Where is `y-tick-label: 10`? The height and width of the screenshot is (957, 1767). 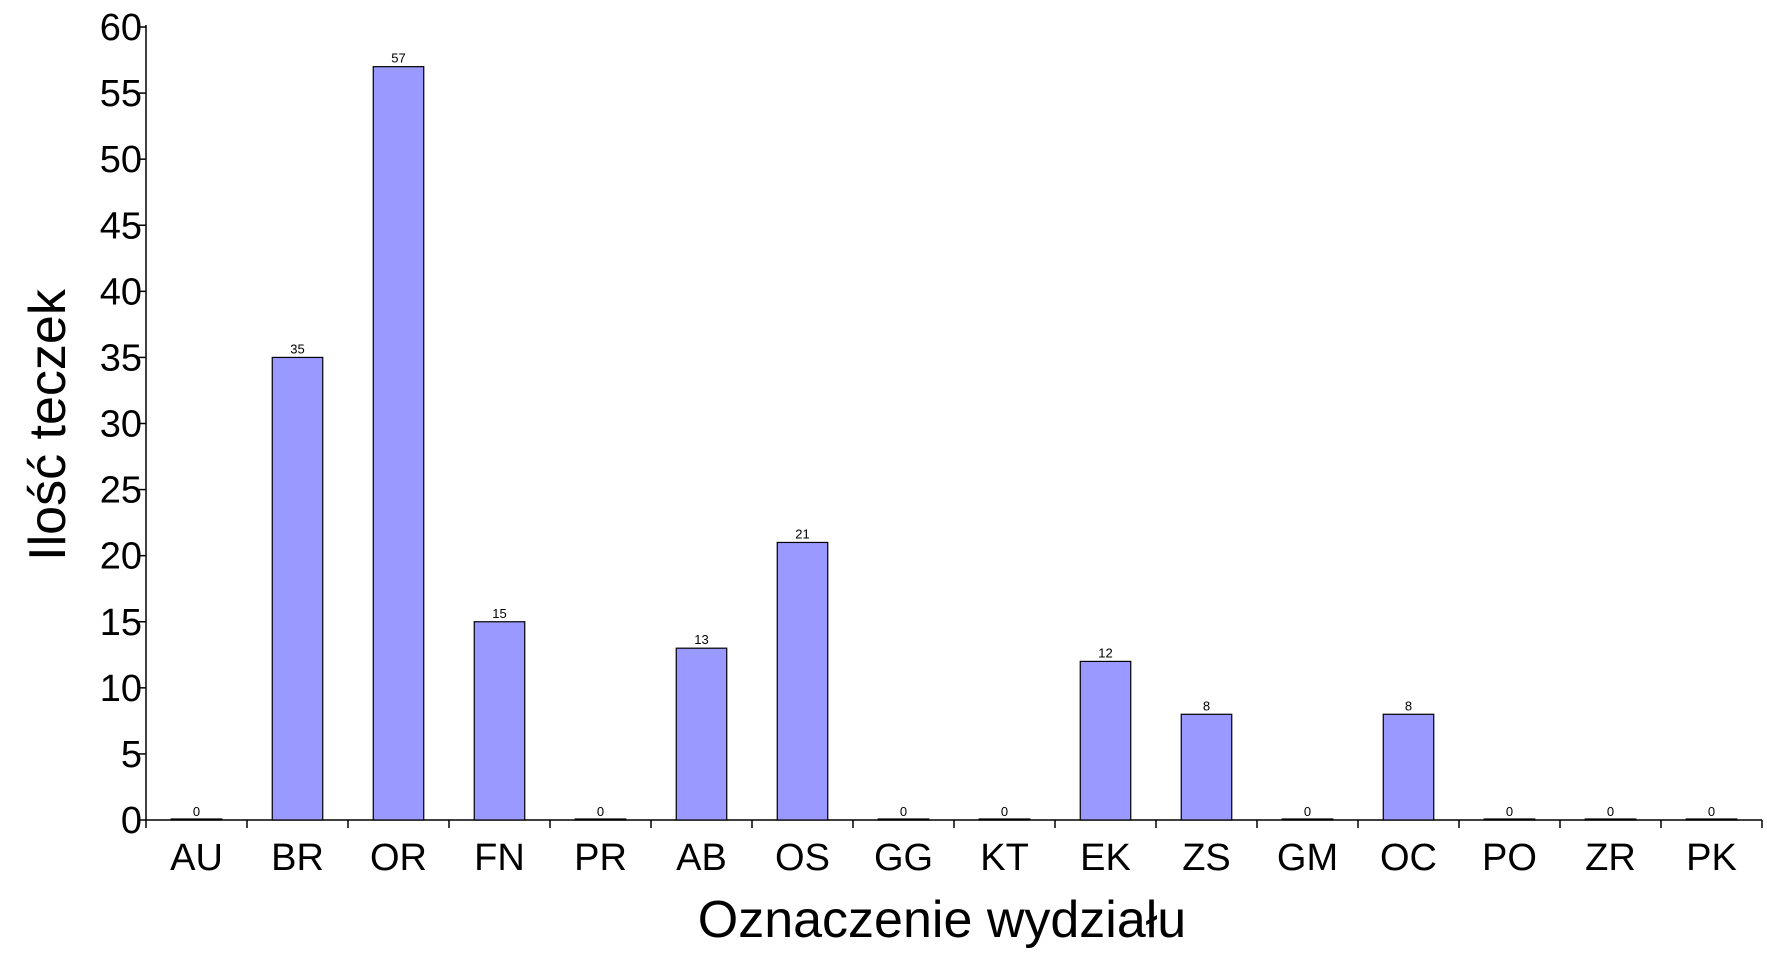 y-tick-label: 10 is located at coordinates (121, 689).